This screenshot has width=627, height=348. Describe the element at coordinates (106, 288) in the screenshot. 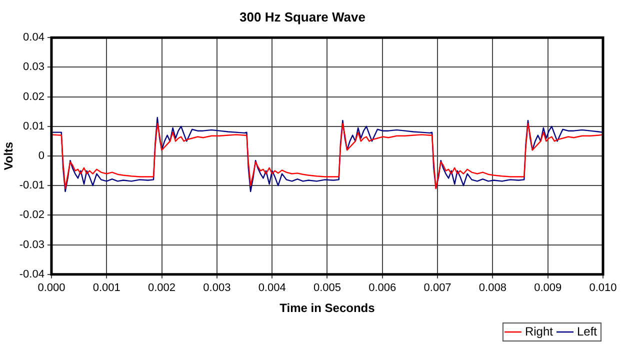

I see `x-tick-label: 0.001` at that location.